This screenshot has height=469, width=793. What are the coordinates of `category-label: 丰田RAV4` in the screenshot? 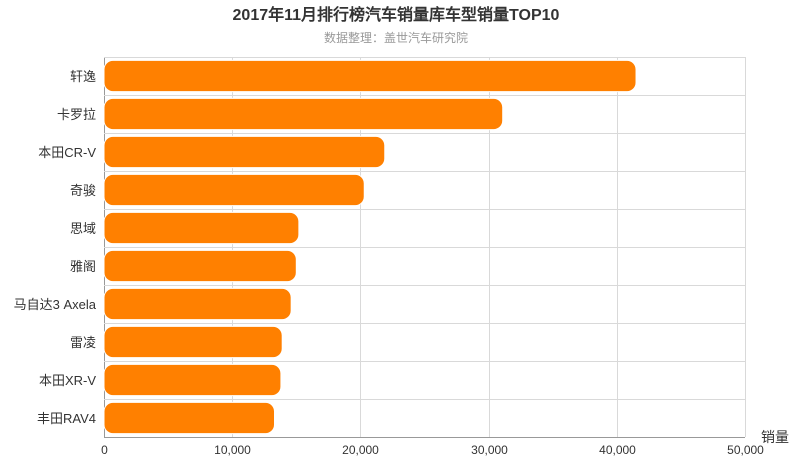 It's located at (66, 418).